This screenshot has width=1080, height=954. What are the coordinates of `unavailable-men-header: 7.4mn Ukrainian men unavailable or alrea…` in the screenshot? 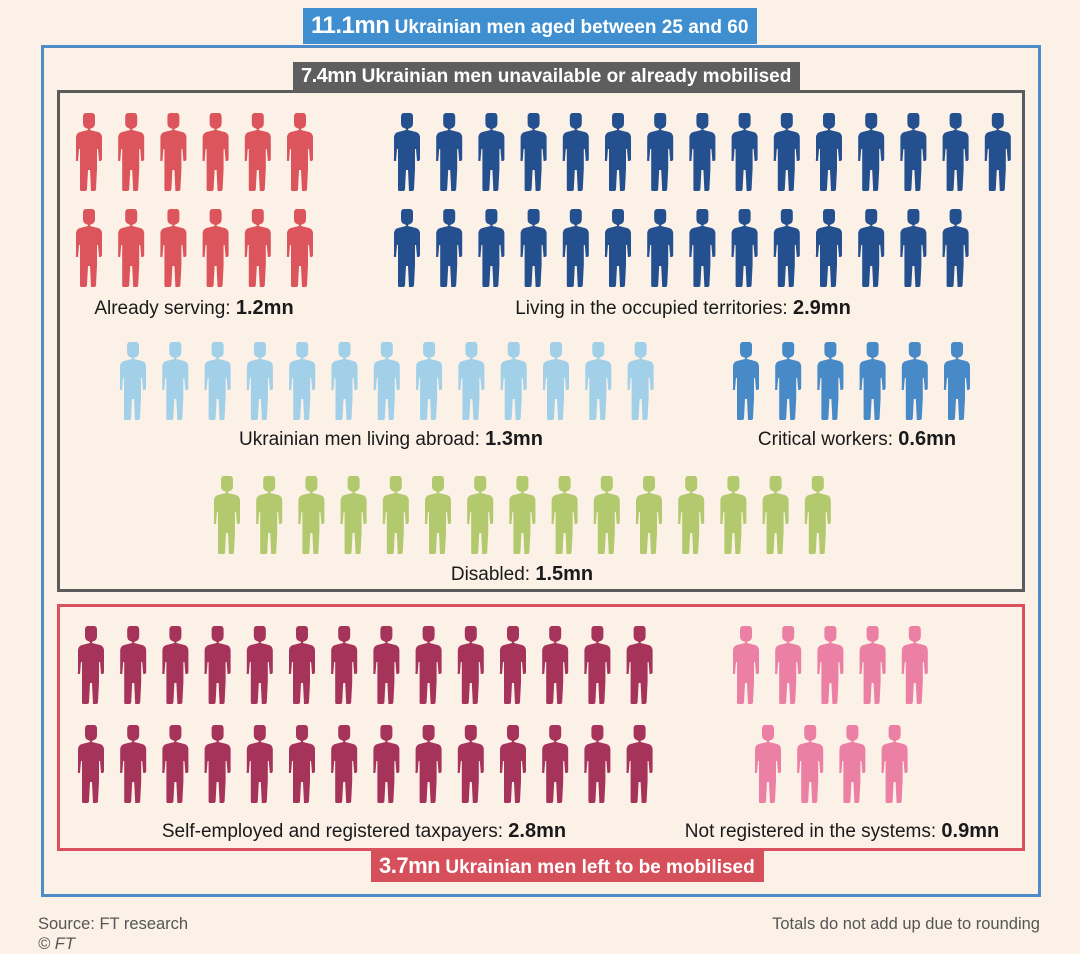 It's located at (547, 77).